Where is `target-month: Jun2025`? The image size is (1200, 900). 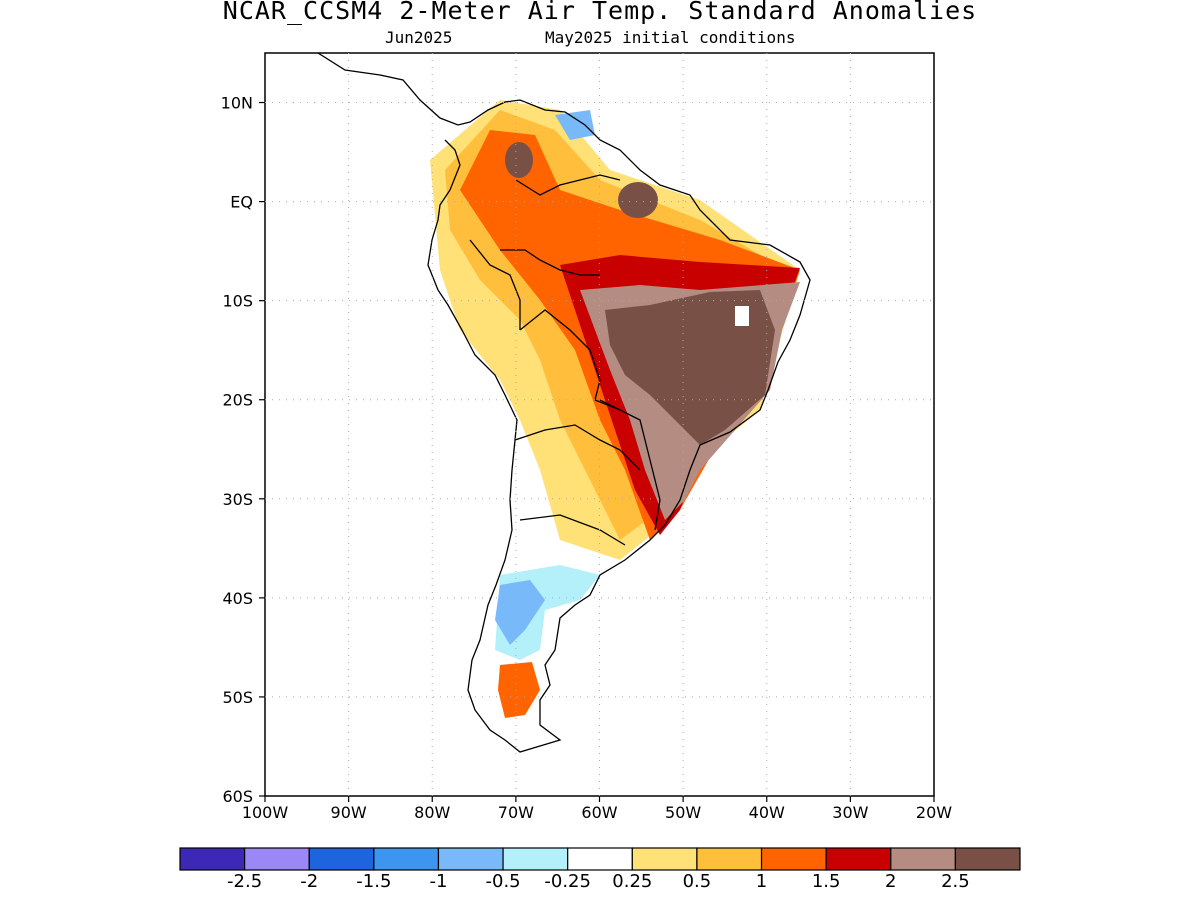
target-month: Jun2025 is located at coordinates (419, 37).